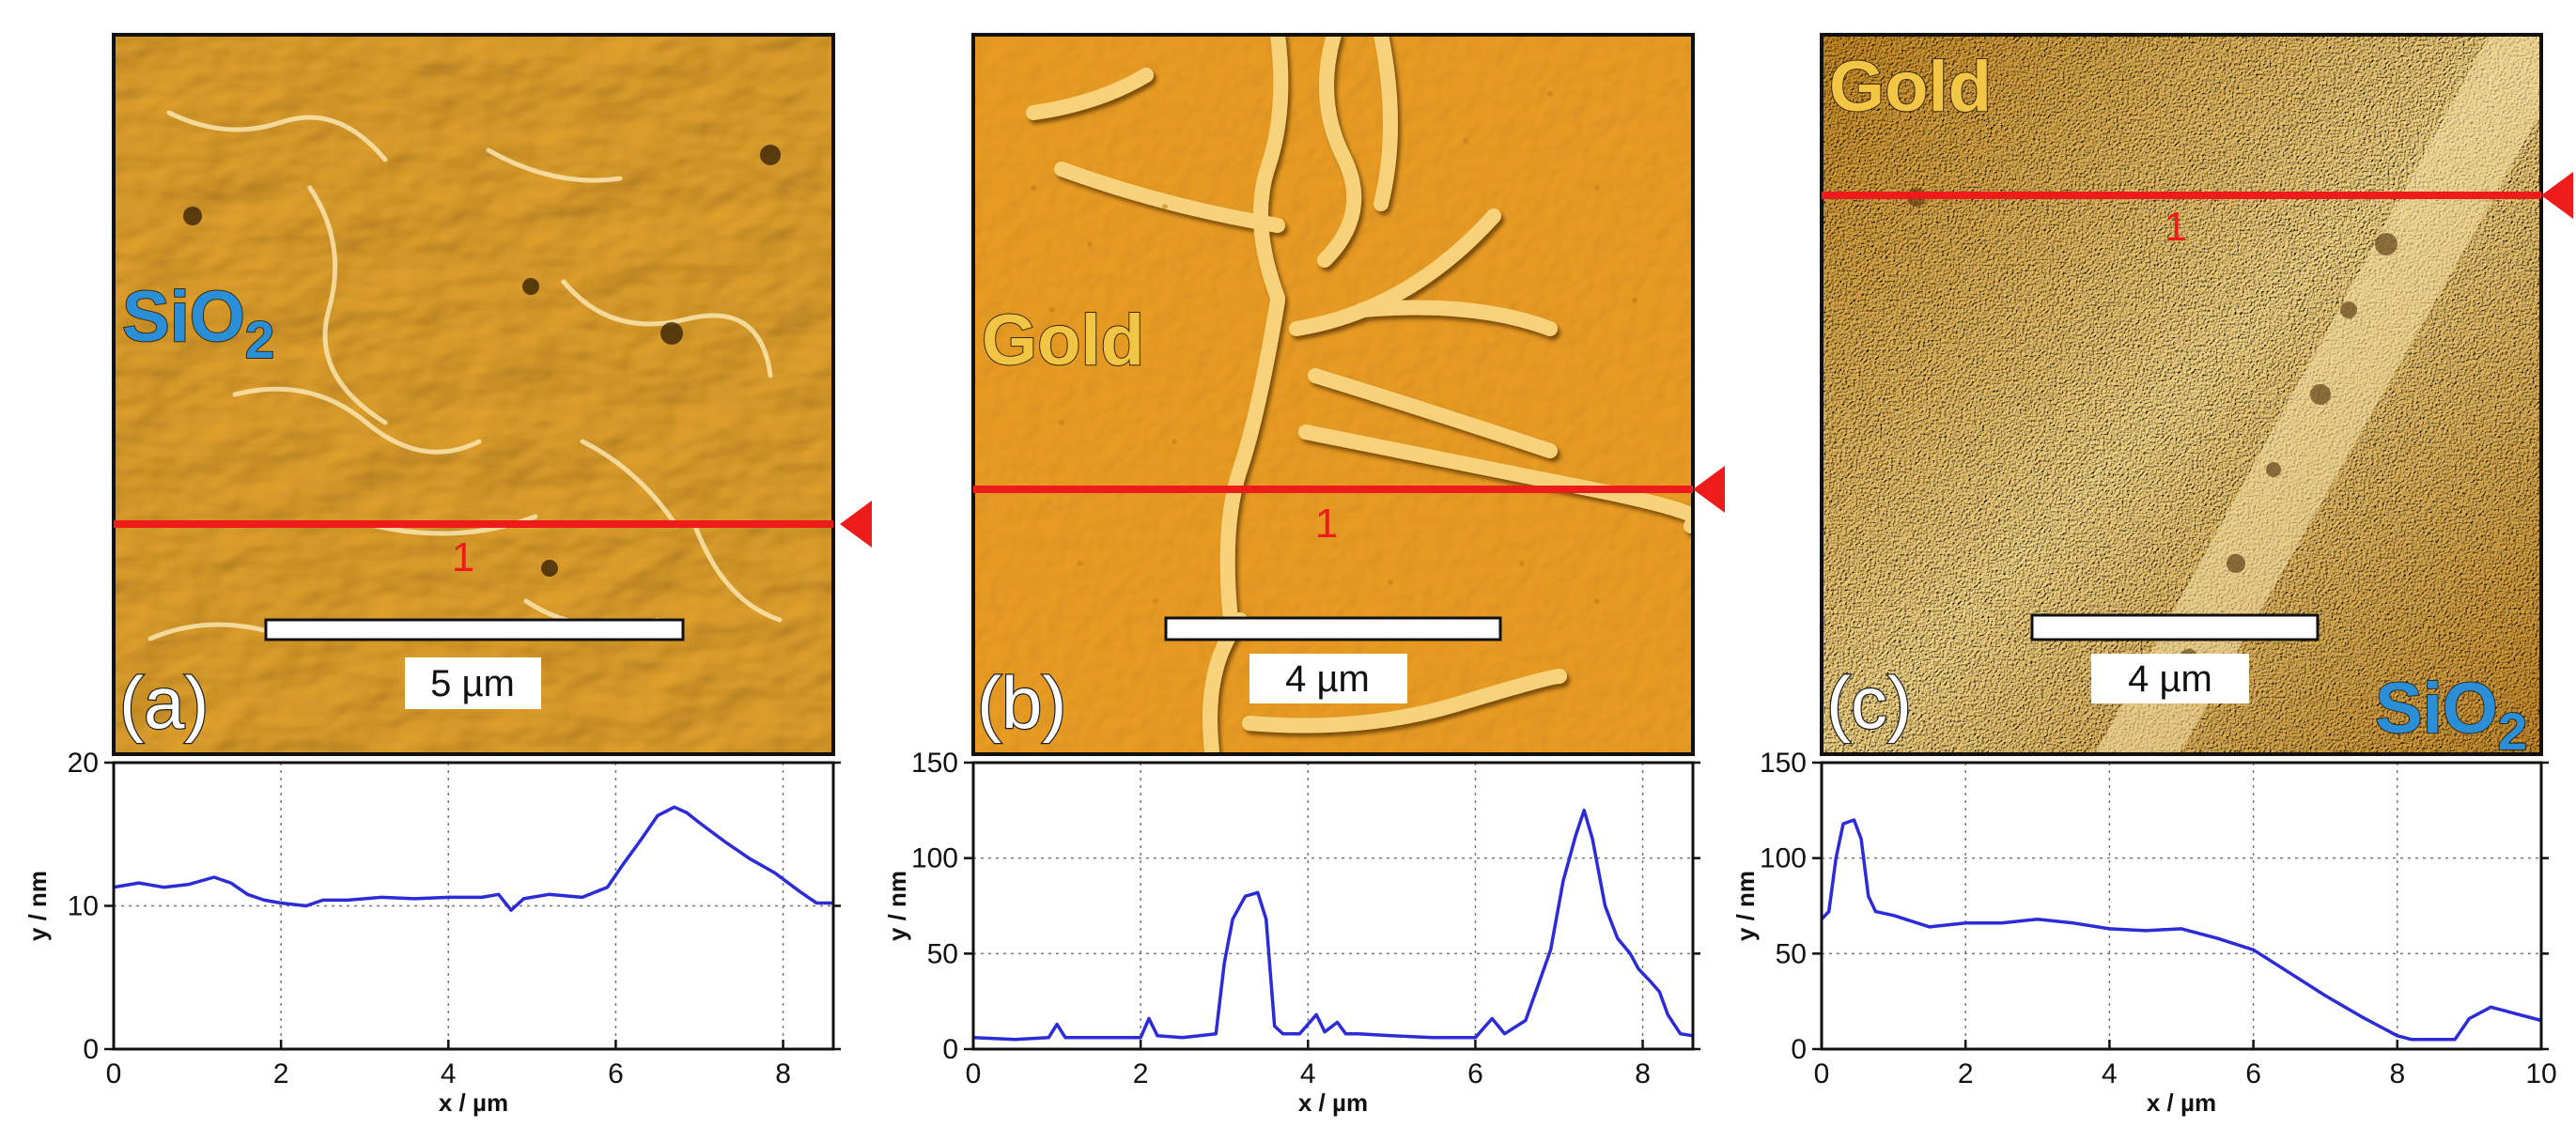 This screenshot has width=2576, height=1143. What do you see at coordinates (1709, 489) in the screenshot?
I see `profile-pointer-b` at bounding box center [1709, 489].